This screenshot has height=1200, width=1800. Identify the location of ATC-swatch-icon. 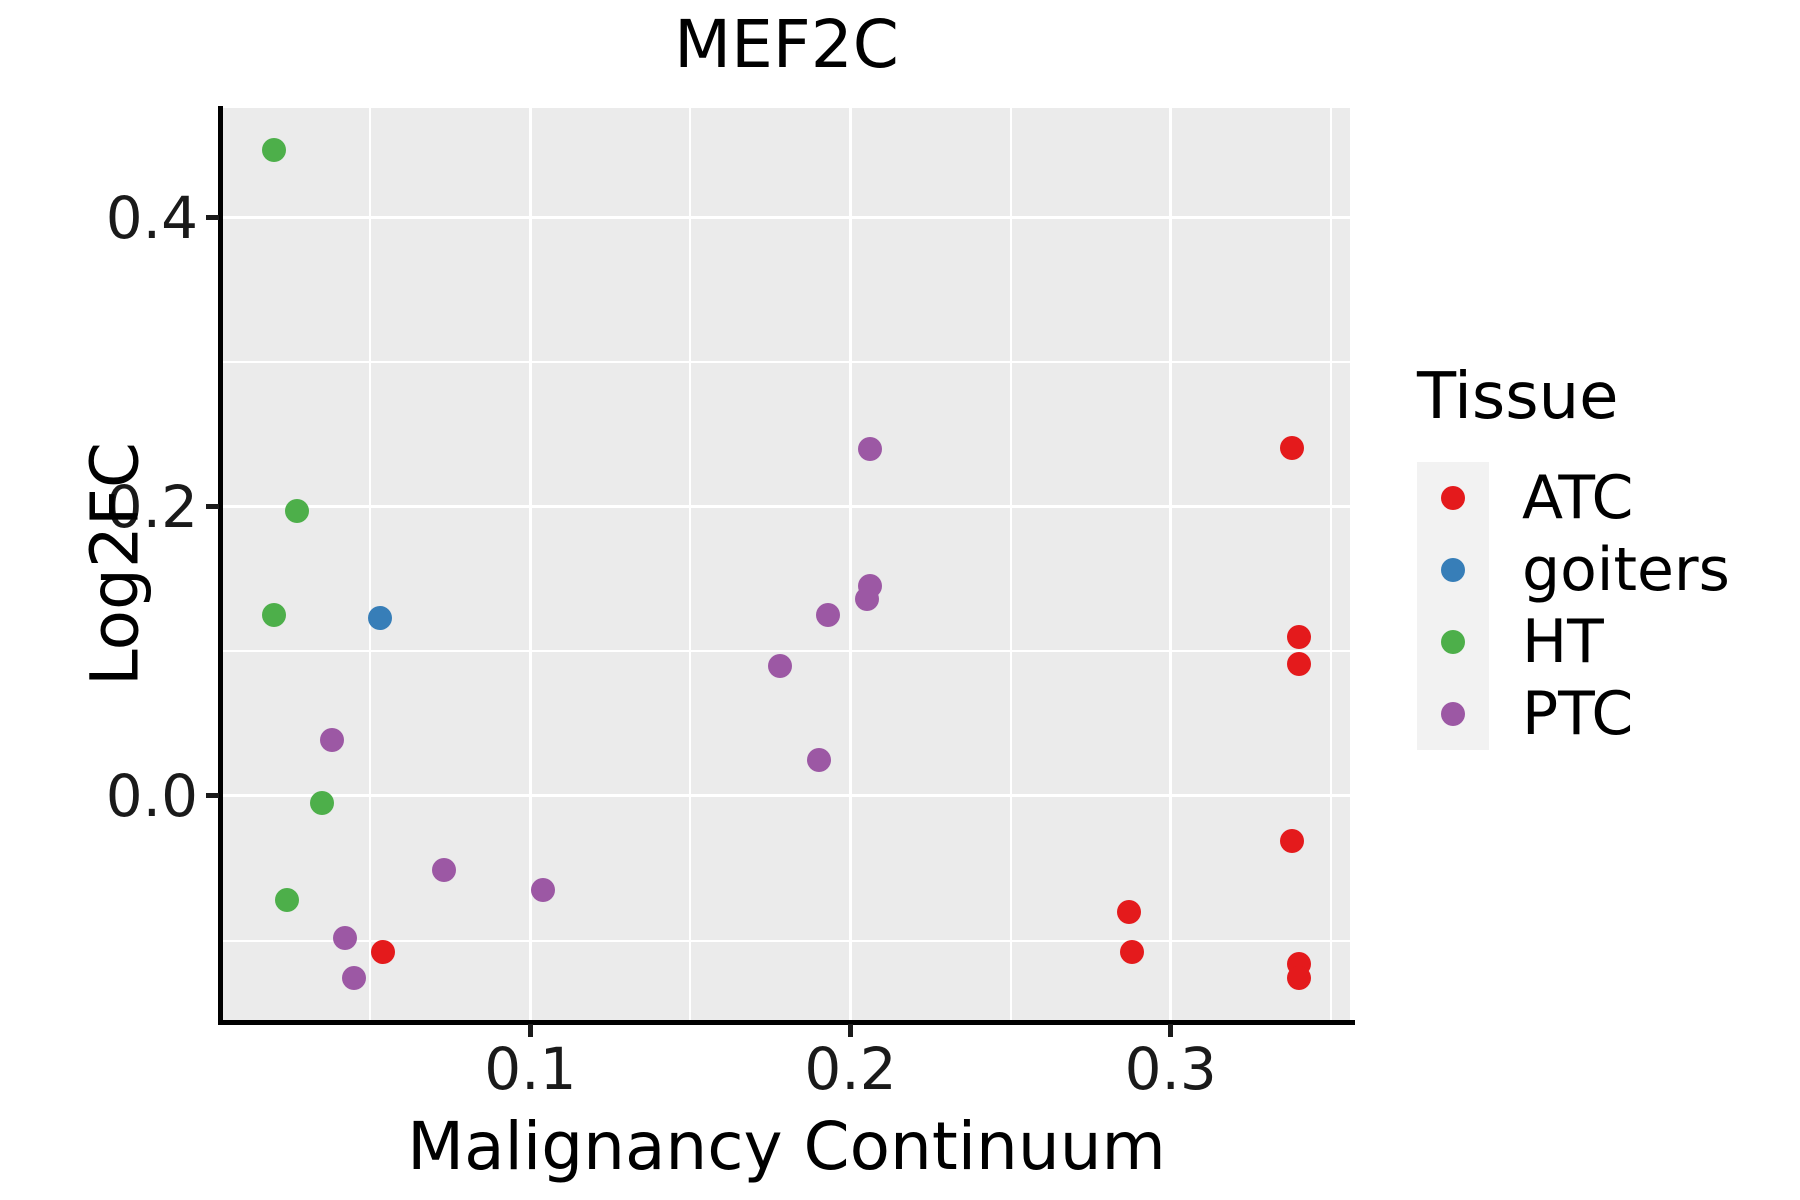
(1453, 498).